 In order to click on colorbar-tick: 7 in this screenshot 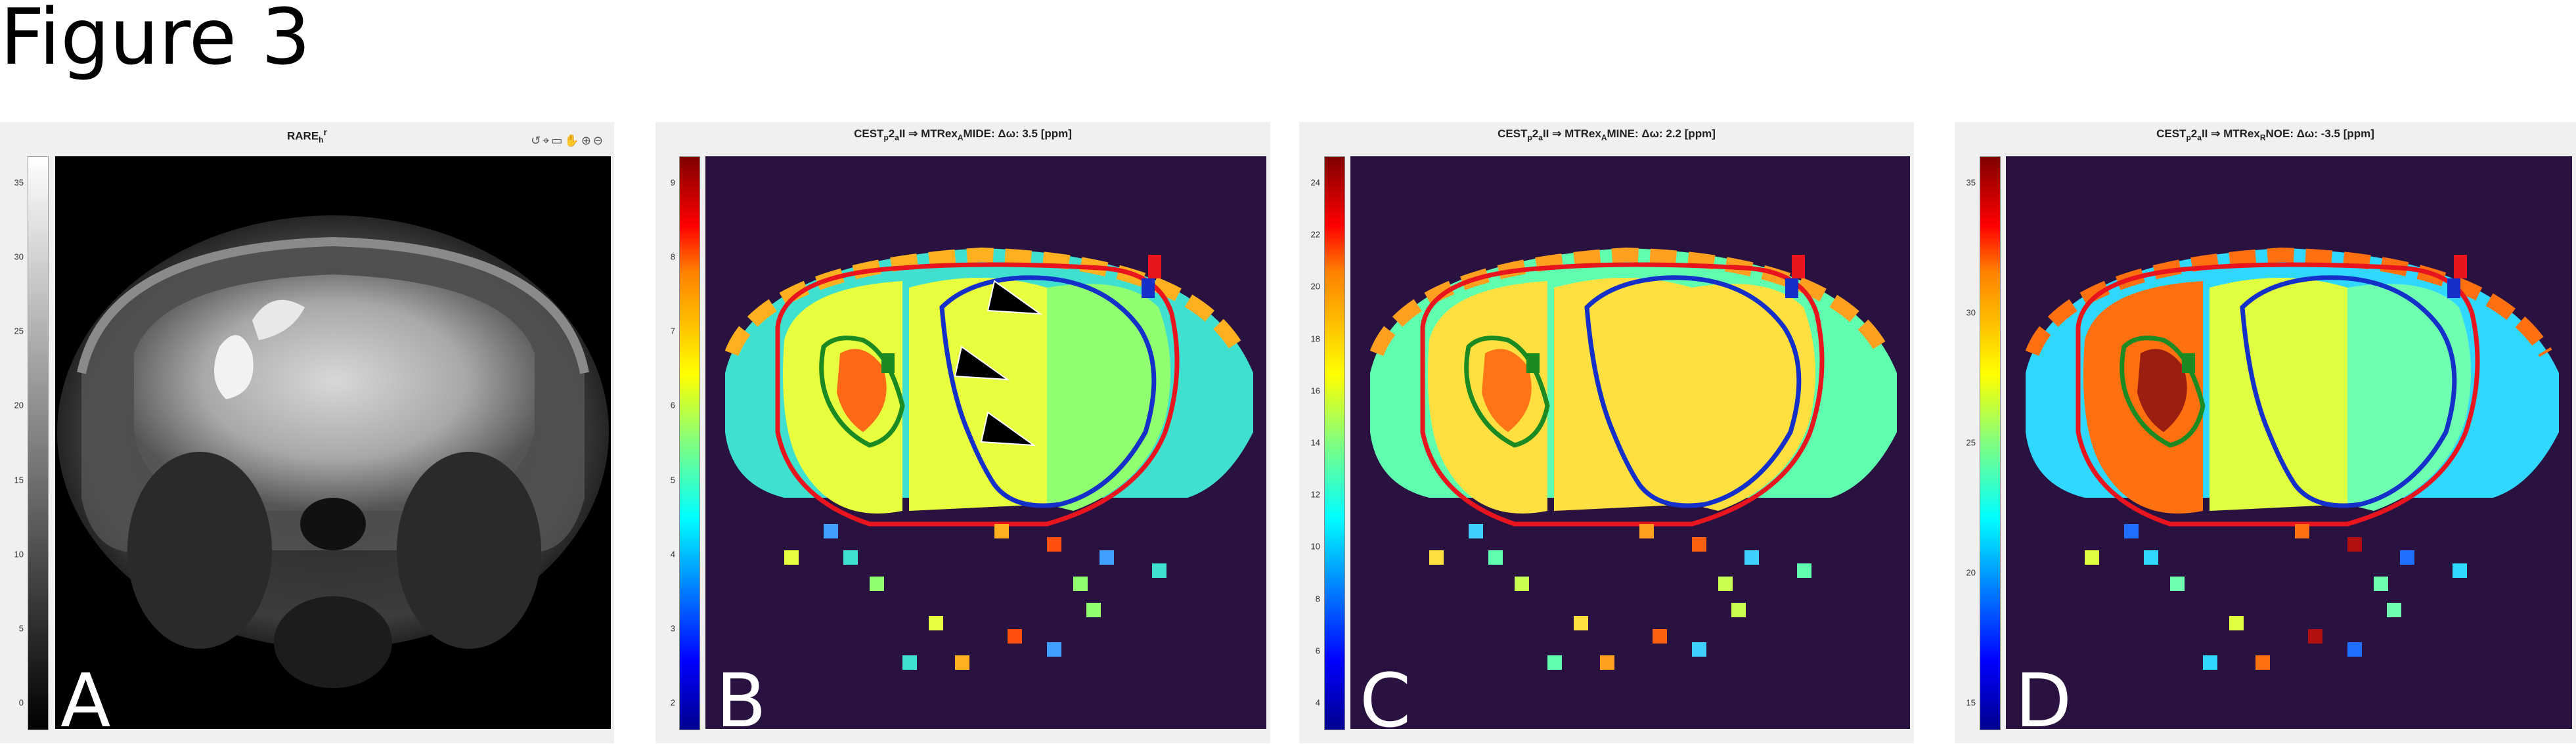, I will do `click(672, 331)`.